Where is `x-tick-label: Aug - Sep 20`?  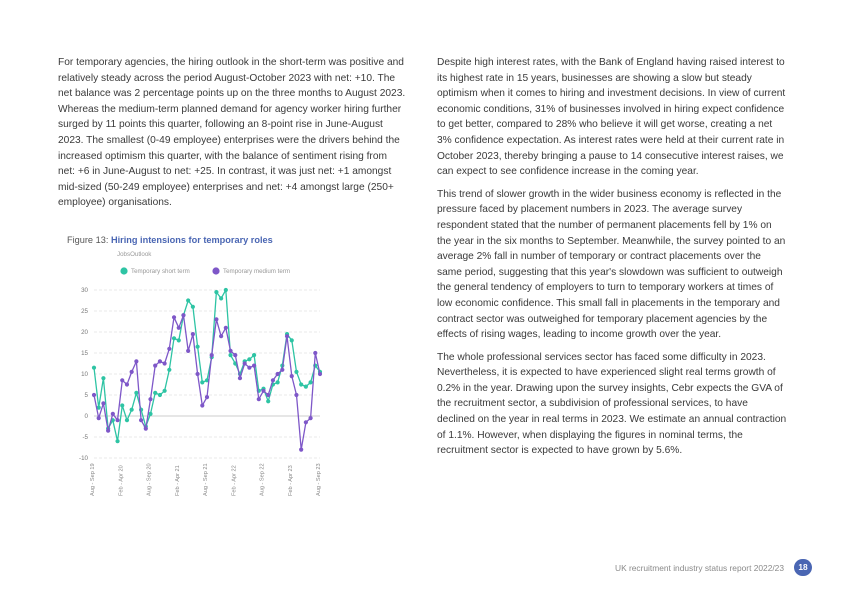
x-tick-label: Aug - Sep 20 is located at coordinates (150, 479).